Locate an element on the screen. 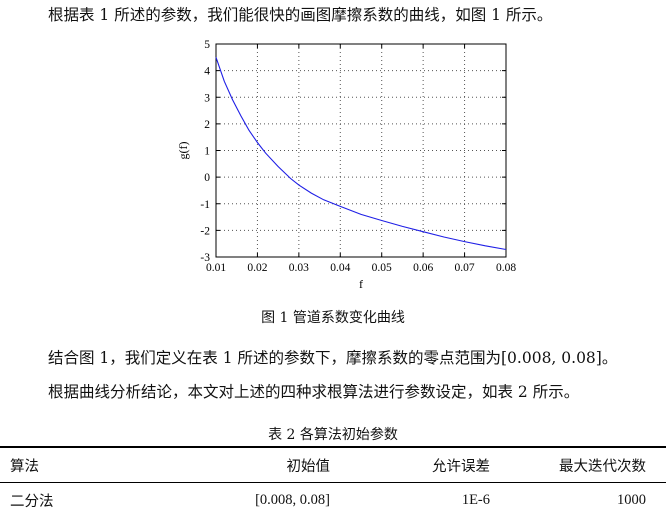  x-axis-label: f is located at coordinates (361, 284).